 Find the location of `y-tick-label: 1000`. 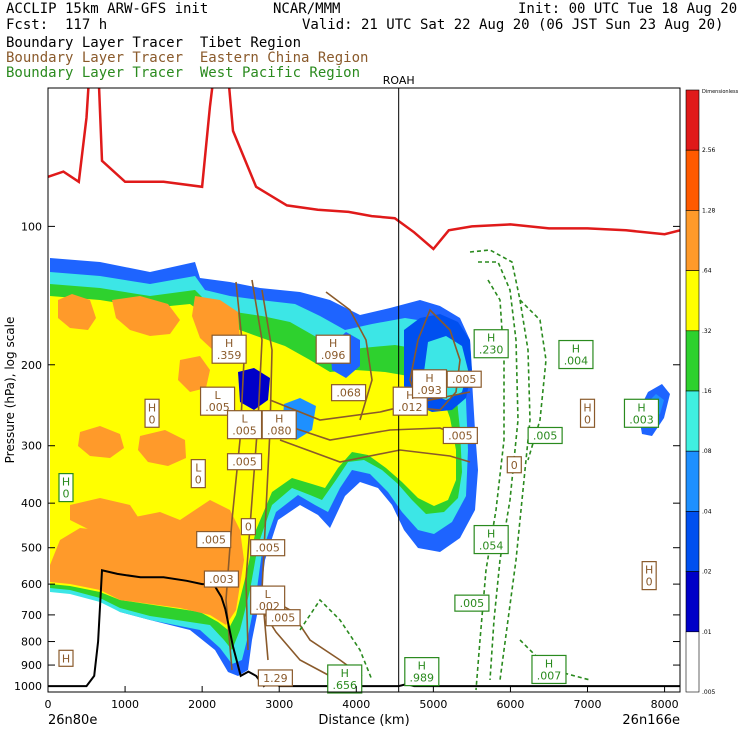

y-tick-label: 1000 is located at coordinates (28, 686).